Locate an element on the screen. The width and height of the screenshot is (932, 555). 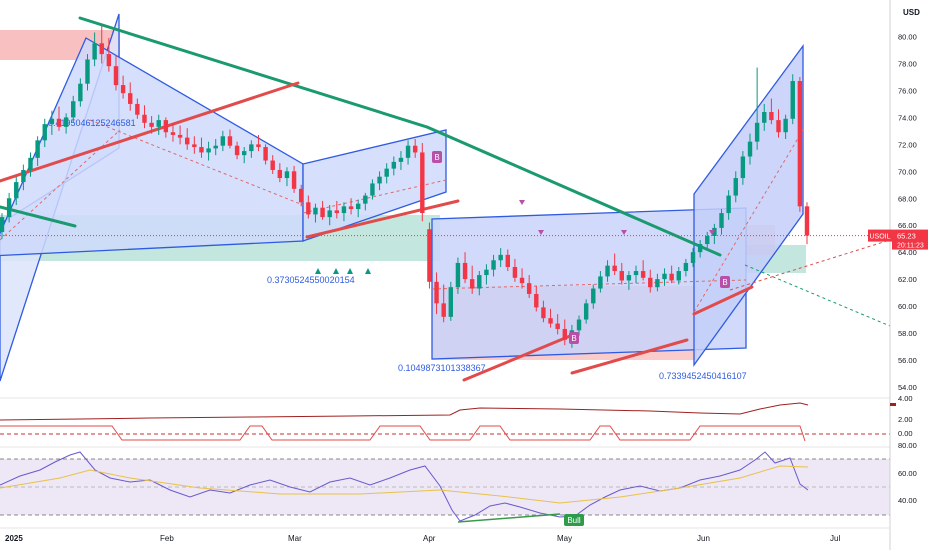
signal-badge-text-1: B is located at coordinates (573, 338).